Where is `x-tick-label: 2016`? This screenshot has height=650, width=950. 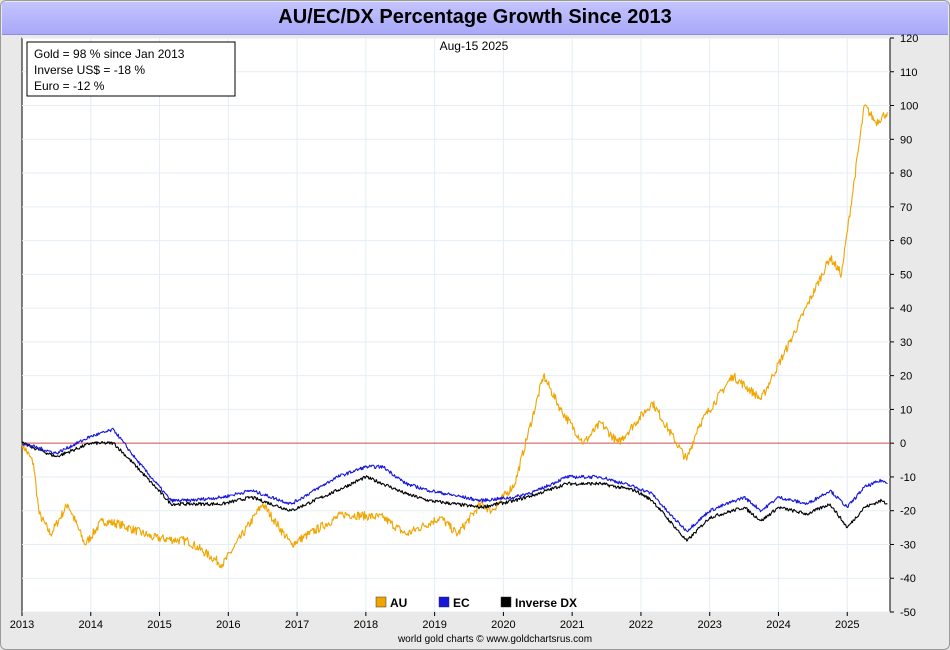
x-tick-label: 2016 is located at coordinates (228, 625).